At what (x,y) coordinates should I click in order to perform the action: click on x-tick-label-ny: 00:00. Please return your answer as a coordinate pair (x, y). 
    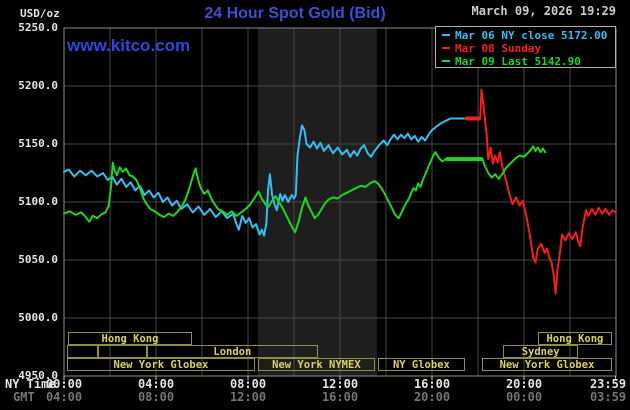
    Looking at the image, I should click on (64, 384).